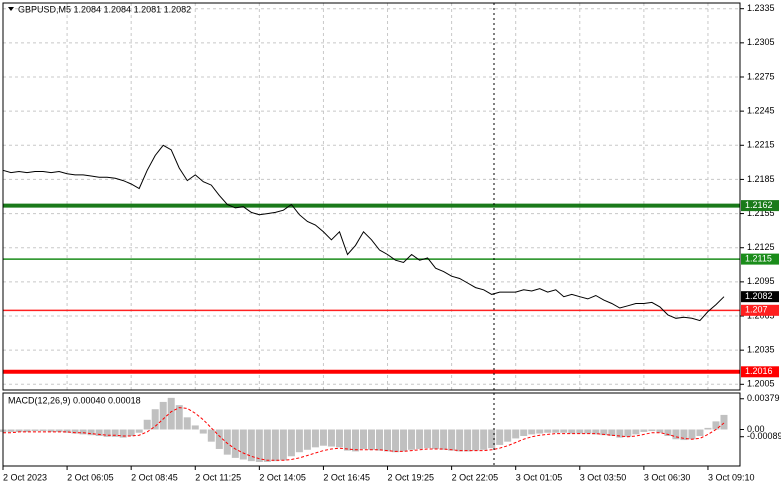 The height and width of the screenshot is (489, 781). I want to click on y-tick-label: 1.2095, so click(761, 281).